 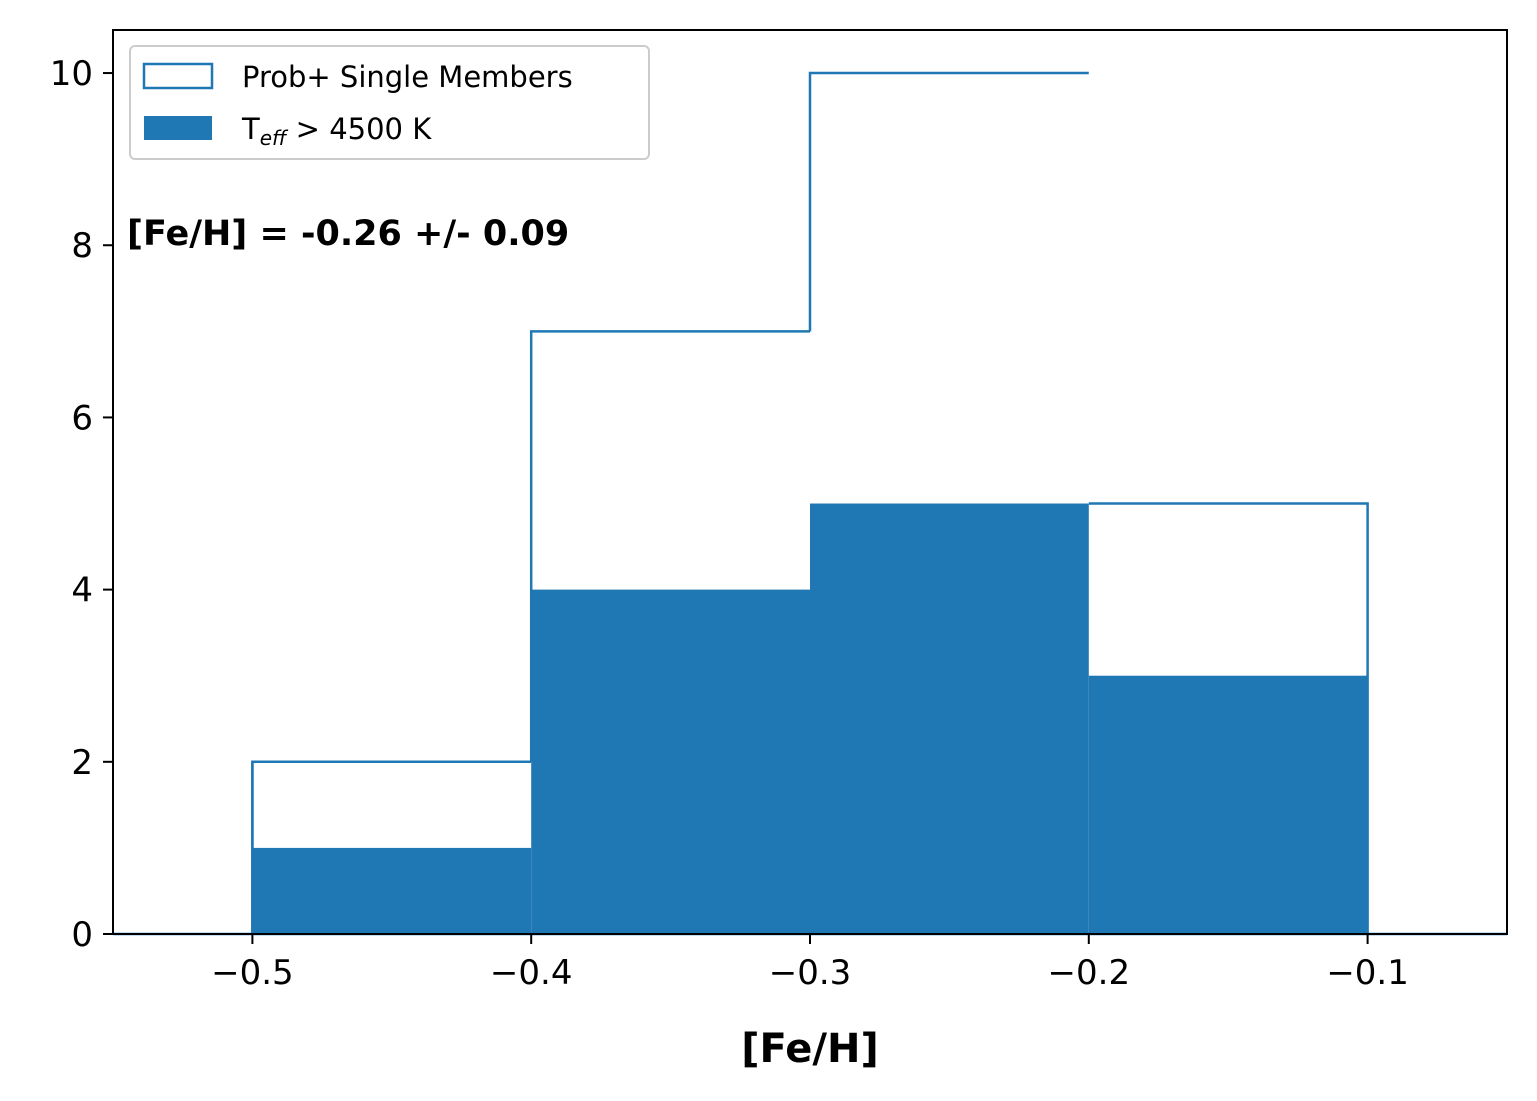 What do you see at coordinates (82, 246) in the screenshot?
I see `y-tick-label: 8` at bounding box center [82, 246].